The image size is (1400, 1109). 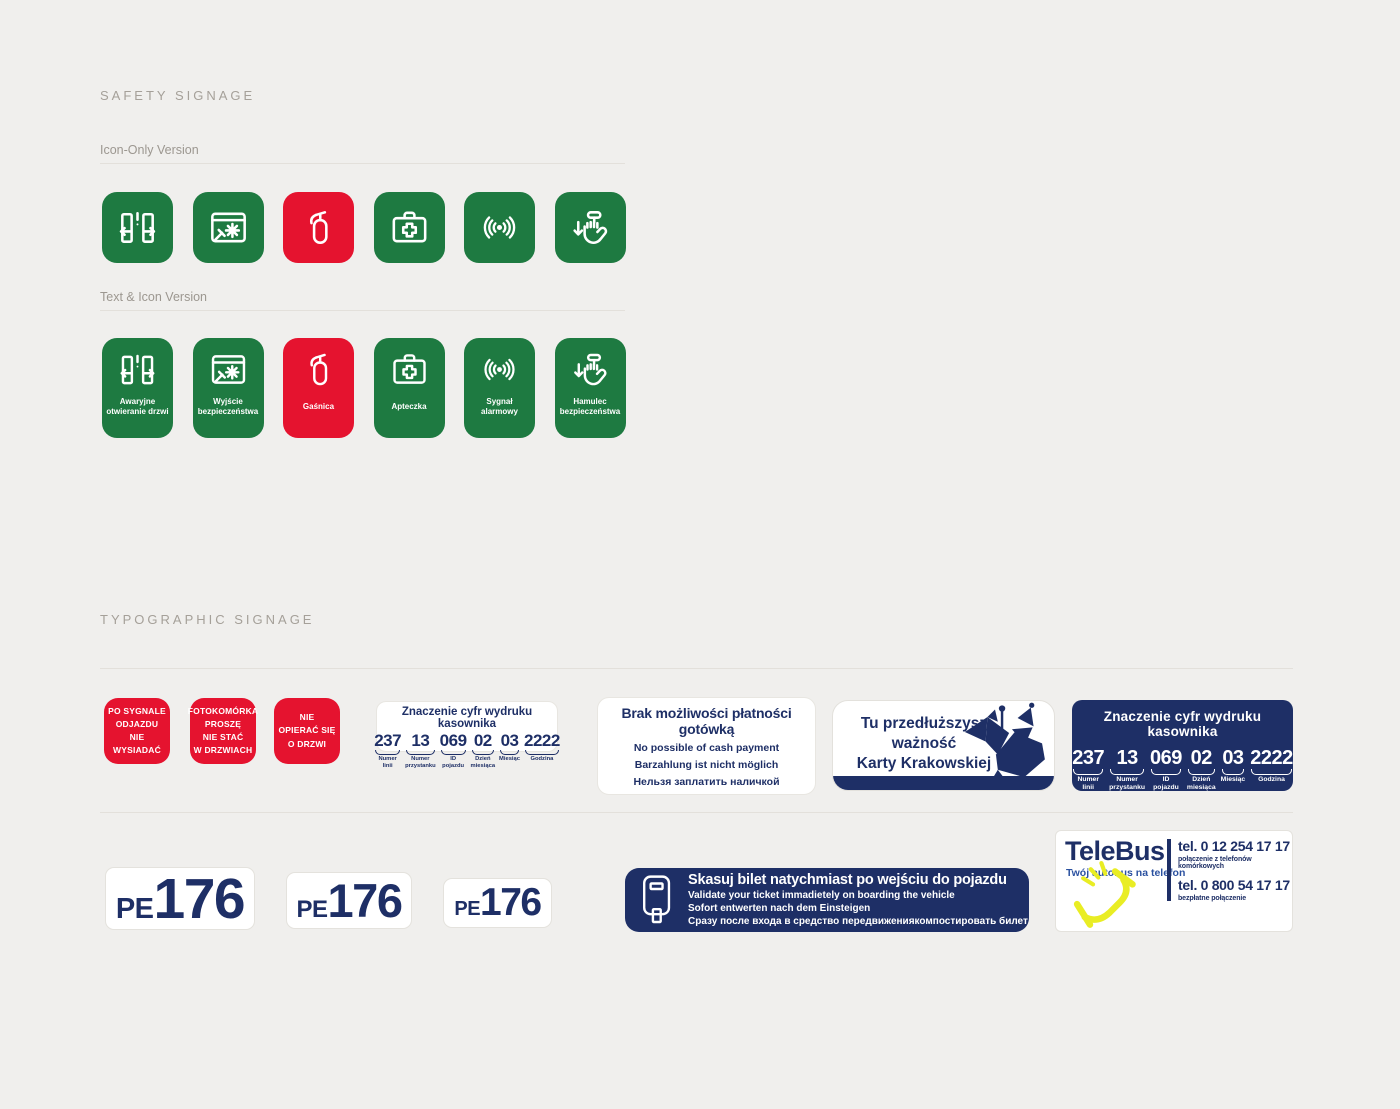 I want to click on telebus-phone-1-note: połączenie z telefonów komórkowych, so click(x=1215, y=863).